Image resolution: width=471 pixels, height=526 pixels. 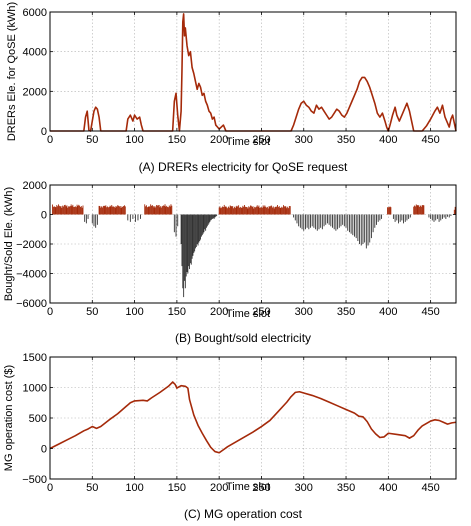 What do you see at coordinates (248, 142) in the screenshot?
I see `panel-a-x-axis-label: Time slot` at bounding box center [248, 142].